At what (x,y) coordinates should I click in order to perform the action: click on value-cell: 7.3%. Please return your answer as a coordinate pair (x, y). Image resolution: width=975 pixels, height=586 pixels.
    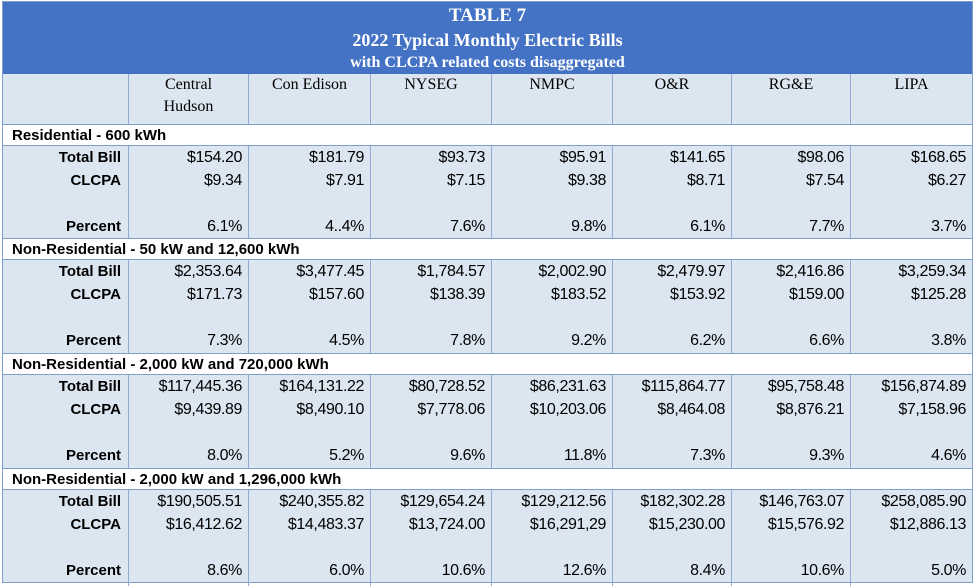
    Looking at the image, I should click on (707, 455).